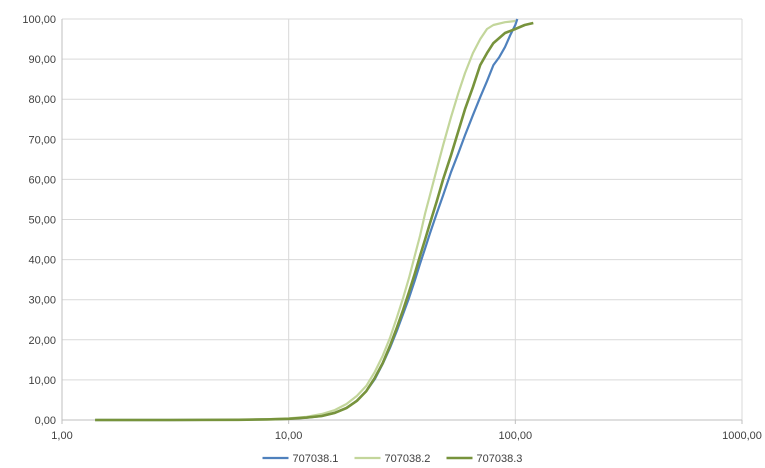  I want to click on x-tick-label: 1,00, so click(61, 436).